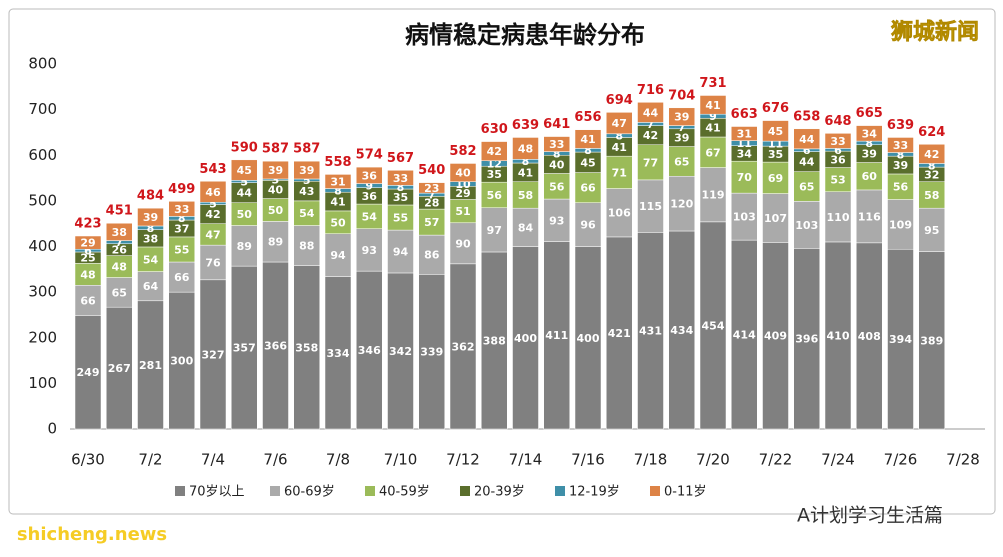 Image resolution: width=1003 pixels, height=557 pixels. I want to click on segment-label: 116, so click(869, 216).